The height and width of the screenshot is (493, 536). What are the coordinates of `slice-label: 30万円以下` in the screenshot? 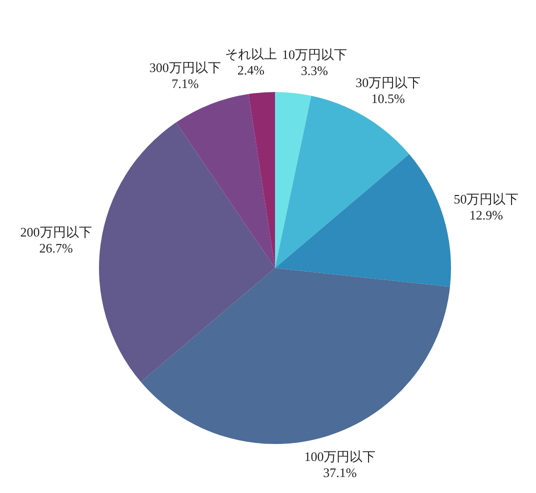 It's located at (388, 82).